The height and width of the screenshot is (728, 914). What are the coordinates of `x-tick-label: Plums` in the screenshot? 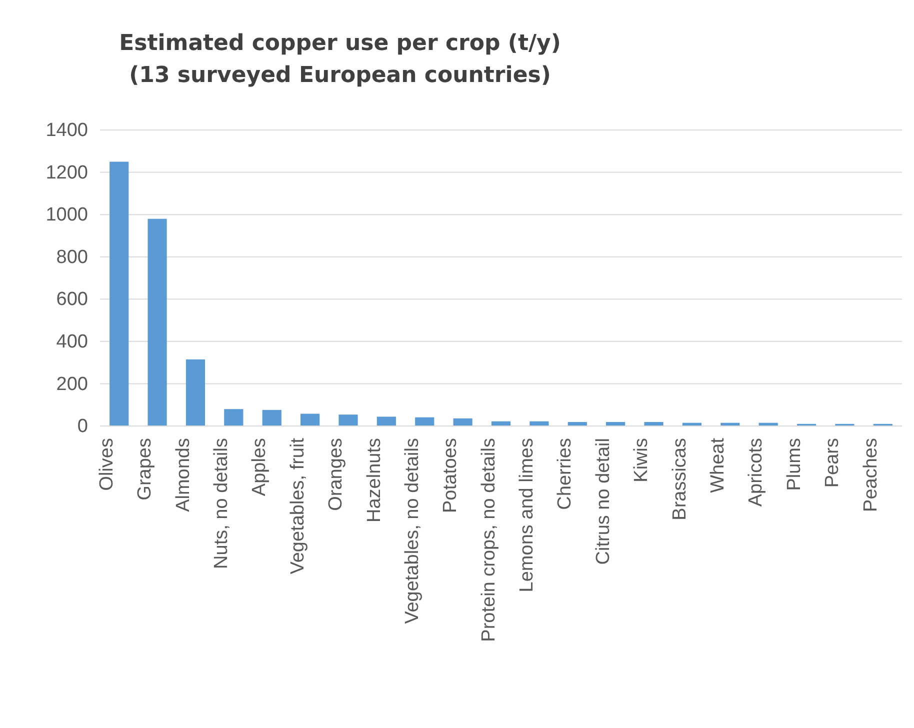 It's located at (794, 464).